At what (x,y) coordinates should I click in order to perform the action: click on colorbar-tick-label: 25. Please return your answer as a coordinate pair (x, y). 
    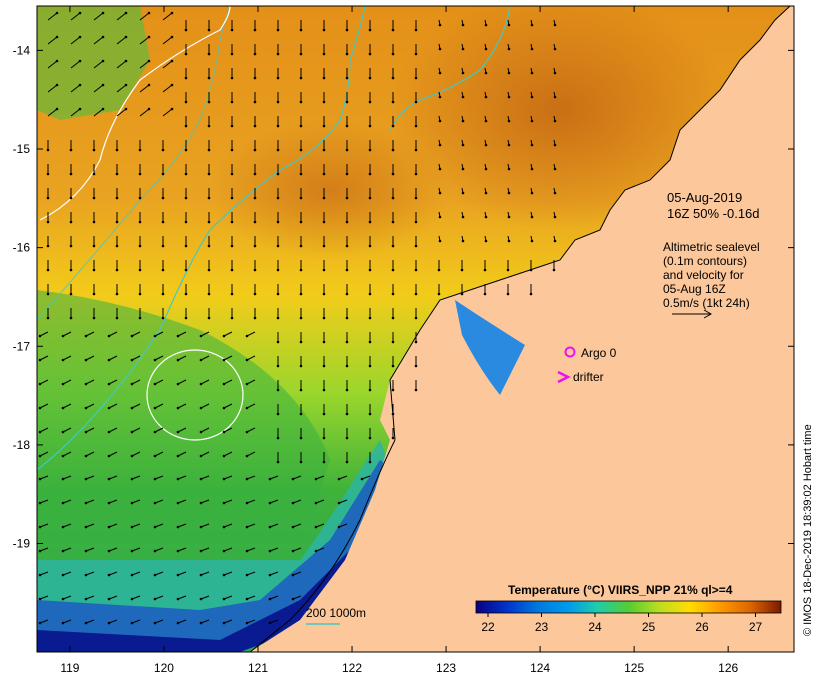
    Looking at the image, I should click on (649, 627).